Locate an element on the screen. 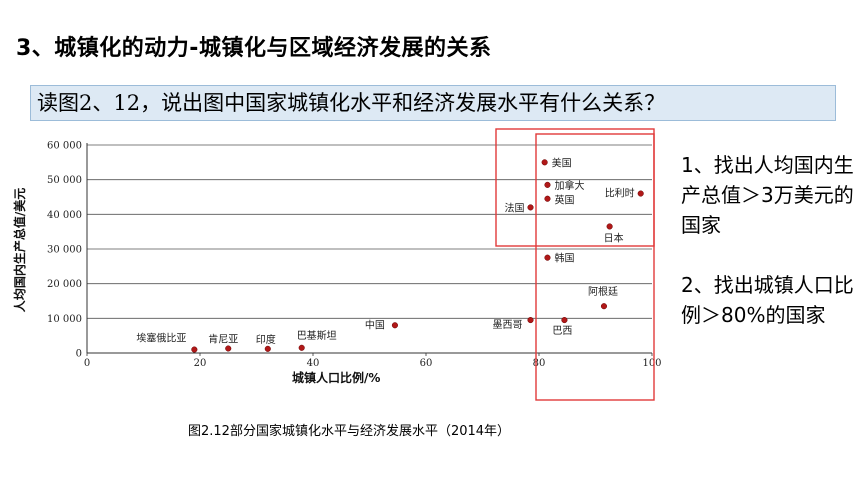  point-label: 美国 is located at coordinates (562, 162).